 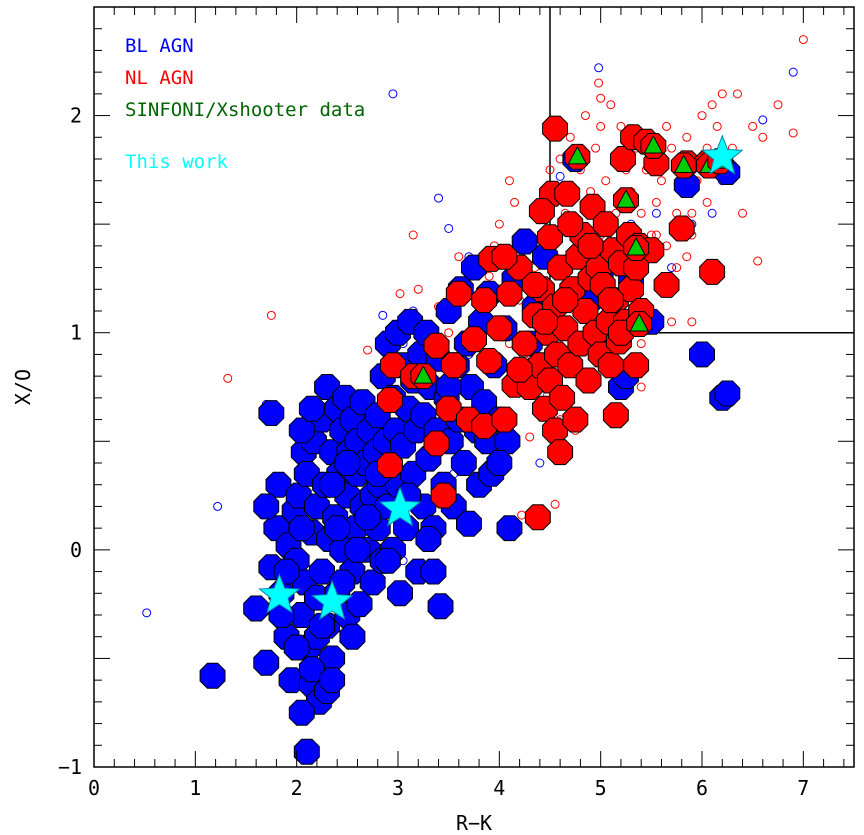 What do you see at coordinates (94, 788) in the screenshot?
I see `x-tick-label: 0` at bounding box center [94, 788].